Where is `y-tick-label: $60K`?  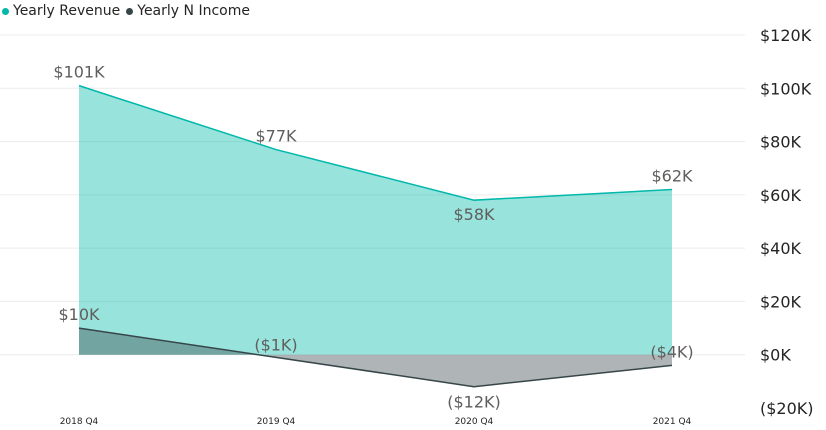
y-tick-label: $60K is located at coordinates (781, 195).